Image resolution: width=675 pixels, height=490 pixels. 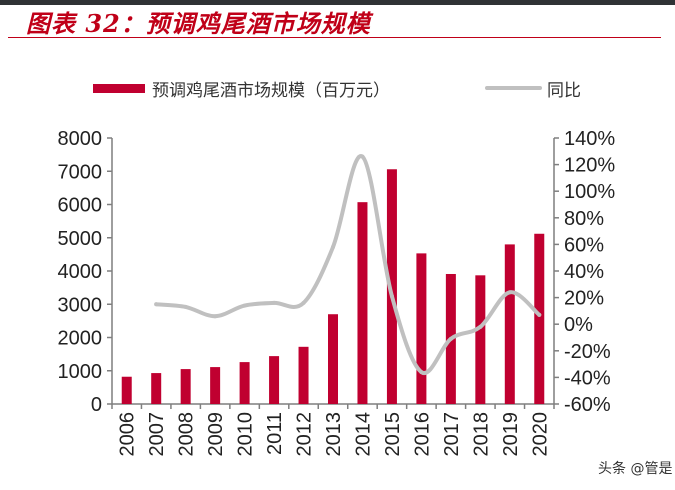 What do you see at coordinates (303, 302) in the screenshot?
I see `yoy-point-2012` at bounding box center [303, 302].